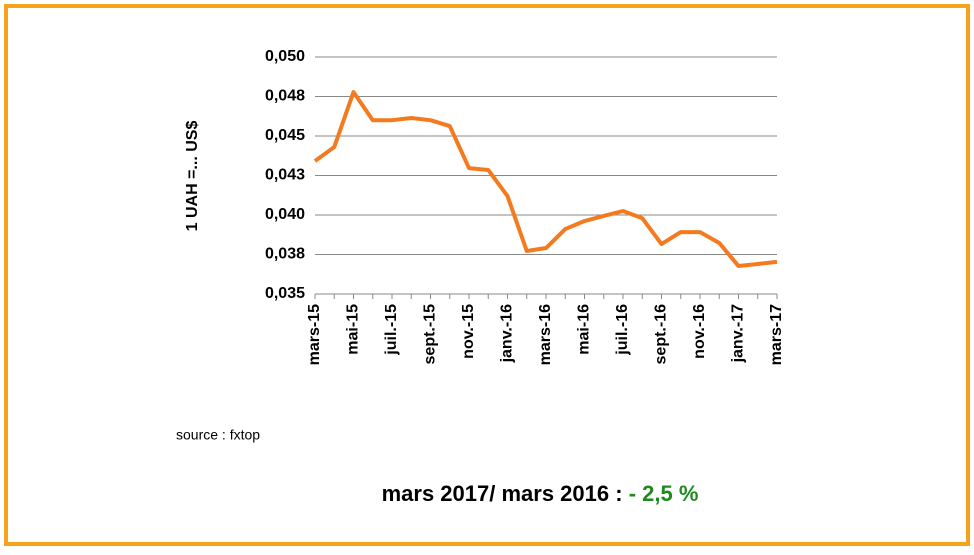 The width and height of the screenshot is (974, 555). Describe the element at coordinates (430, 334) in the screenshot. I see `x-tick-label: sept.-15` at that location.